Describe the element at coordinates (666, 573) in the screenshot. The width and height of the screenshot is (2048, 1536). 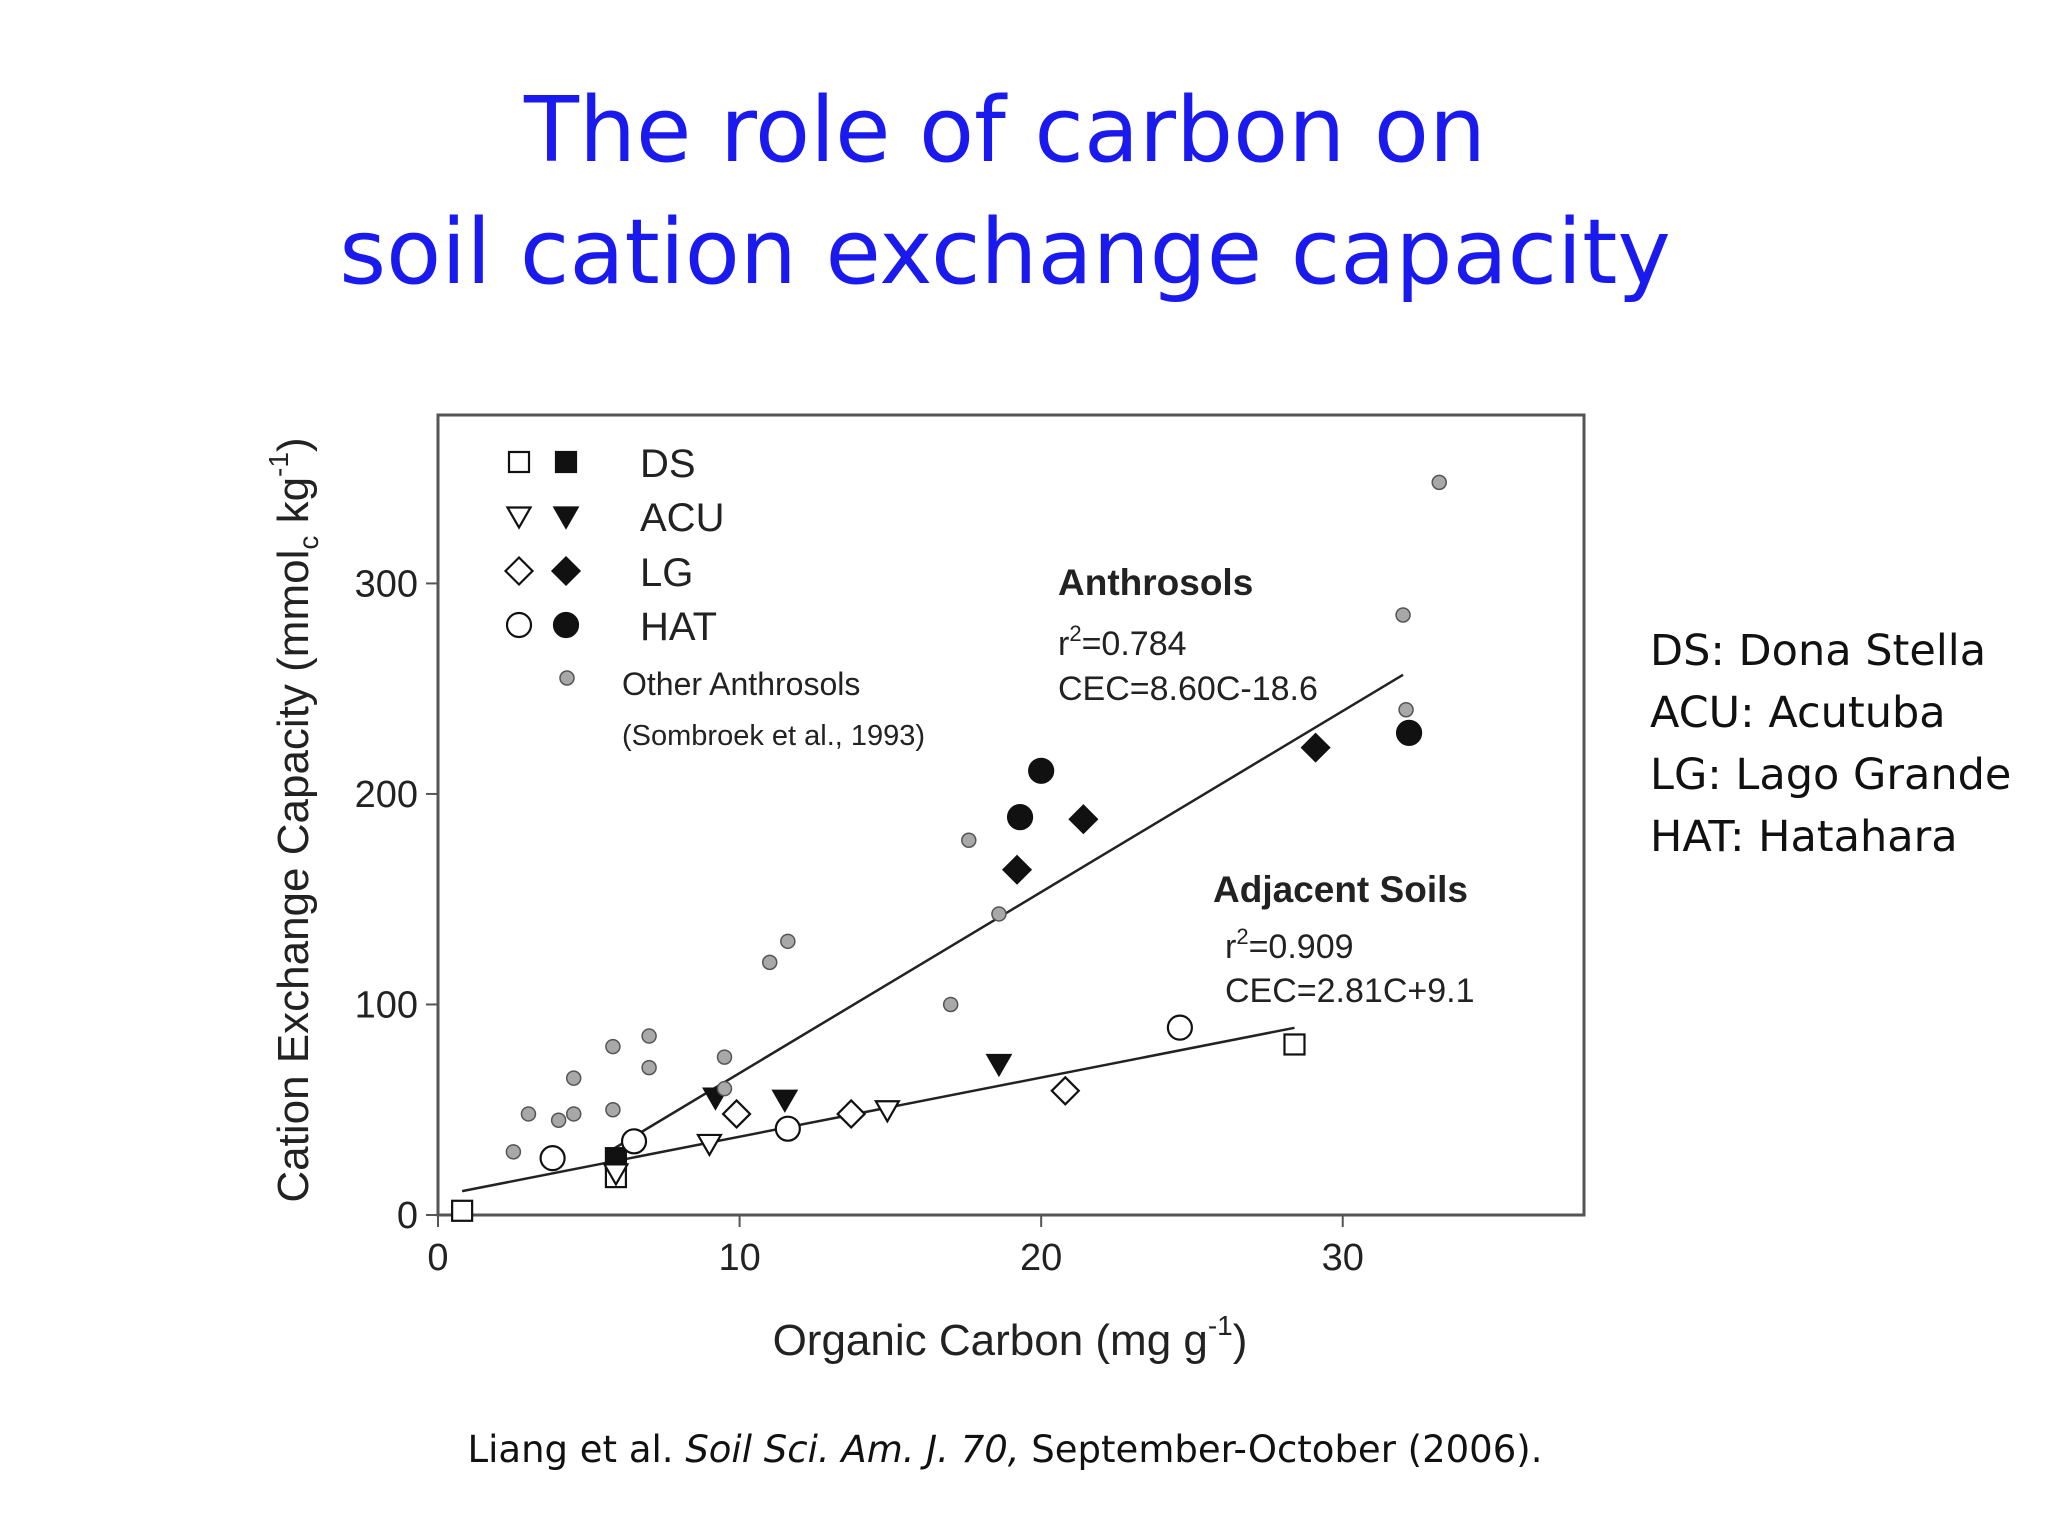
I see `legend-label-lg: LG` at that location.